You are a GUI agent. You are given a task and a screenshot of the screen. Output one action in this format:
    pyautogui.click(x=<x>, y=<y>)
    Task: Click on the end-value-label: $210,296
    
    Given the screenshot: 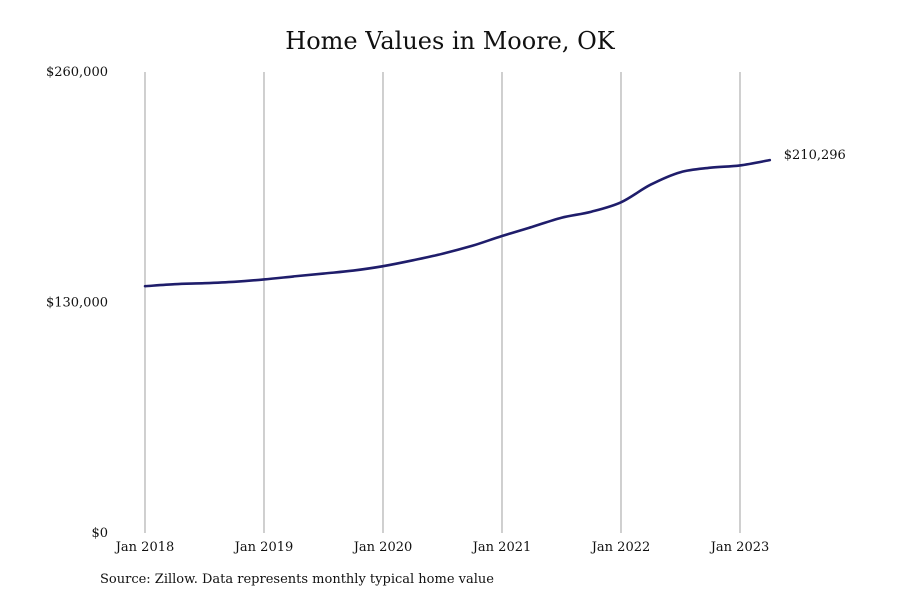 What is the action you would take?
    pyautogui.click(x=815, y=155)
    